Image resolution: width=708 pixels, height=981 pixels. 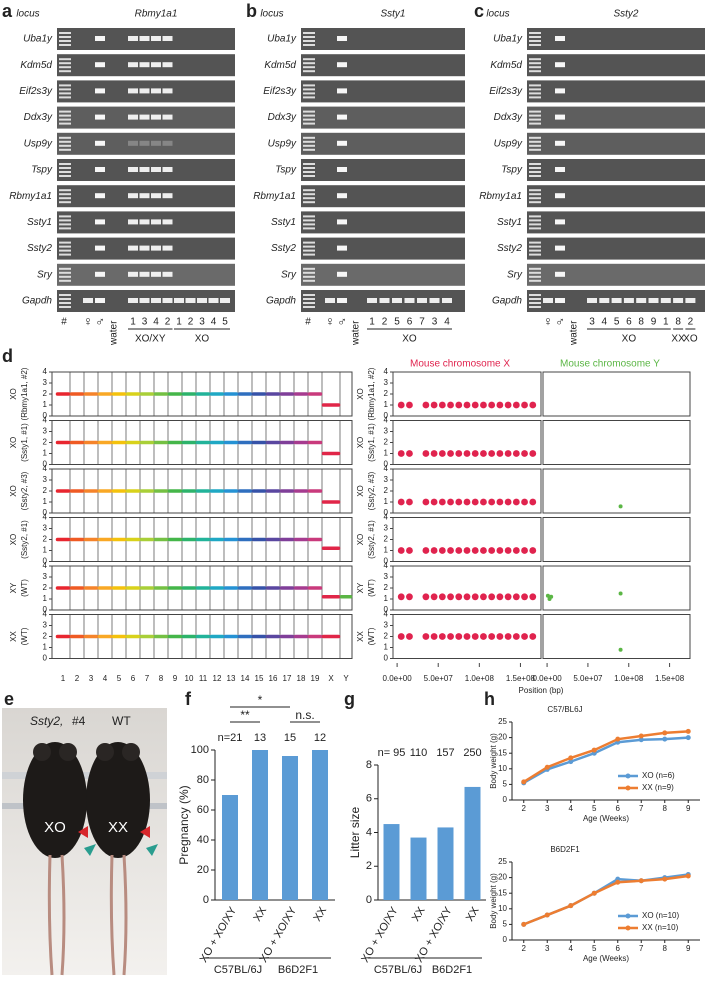 What do you see at coordinates (551, 596) in the screenshot?
I see `y-copy-number` at bounding box center [551, 596].